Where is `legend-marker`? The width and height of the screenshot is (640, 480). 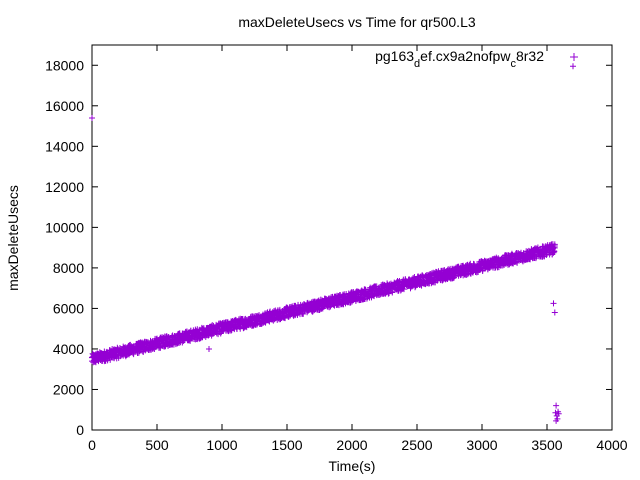 legend-marker is located at coordinates (574, 57).